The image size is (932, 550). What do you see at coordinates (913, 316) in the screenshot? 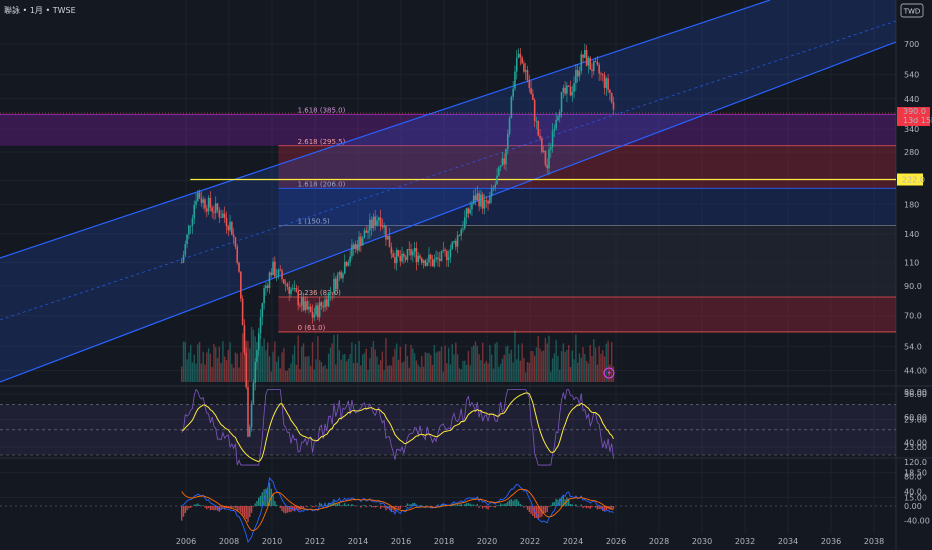
I see `price-tick-label: 70.0` at bounding box center [913, 316].